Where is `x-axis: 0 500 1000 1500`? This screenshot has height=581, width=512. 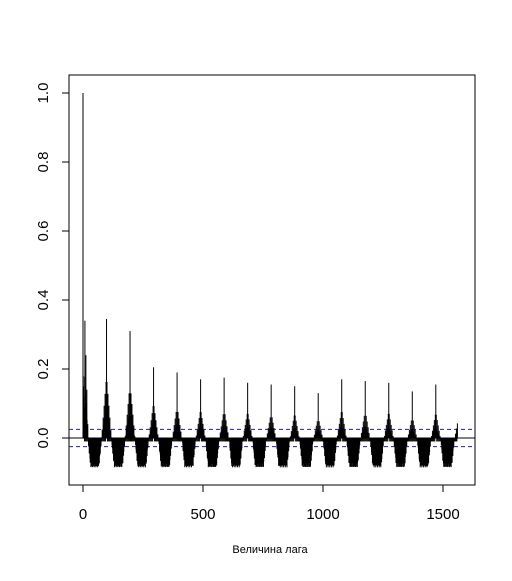 x-axis: 0 500 1000 1500 is located at coordinates (269, 503).